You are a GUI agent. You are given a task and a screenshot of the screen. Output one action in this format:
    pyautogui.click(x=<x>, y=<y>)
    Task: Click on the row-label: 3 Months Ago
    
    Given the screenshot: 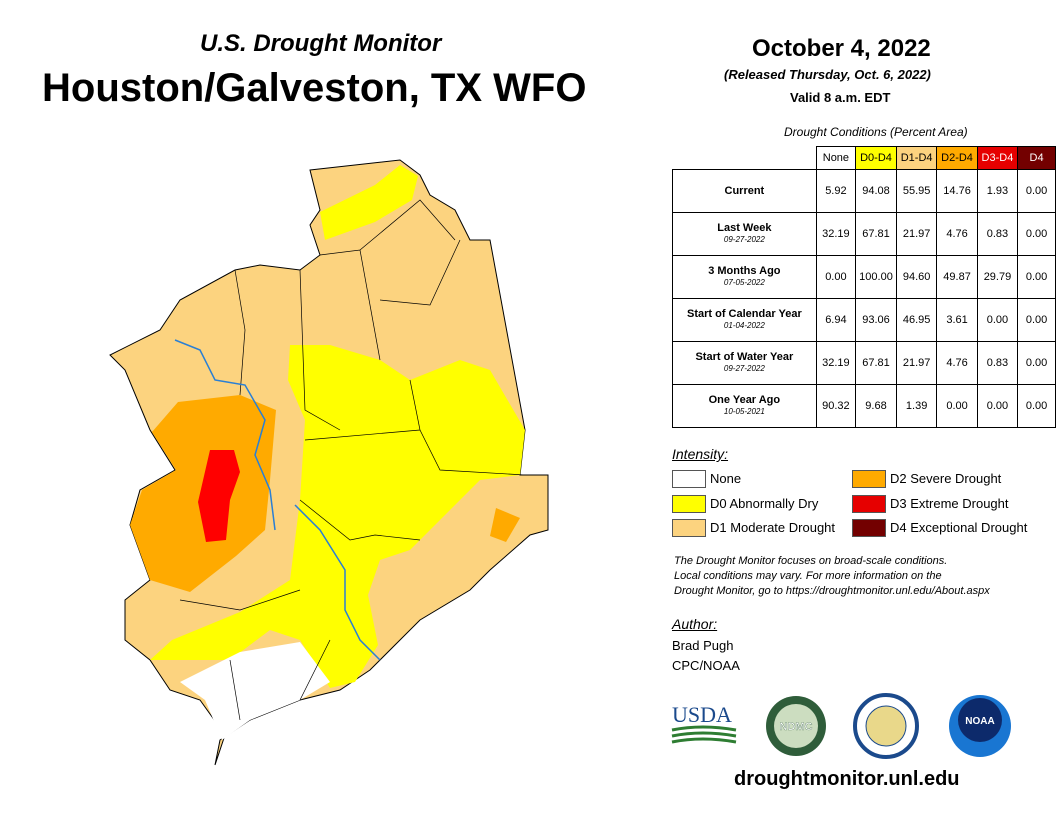 What is the action you would take?
    pyautogui.click(x=744, y=271)
    